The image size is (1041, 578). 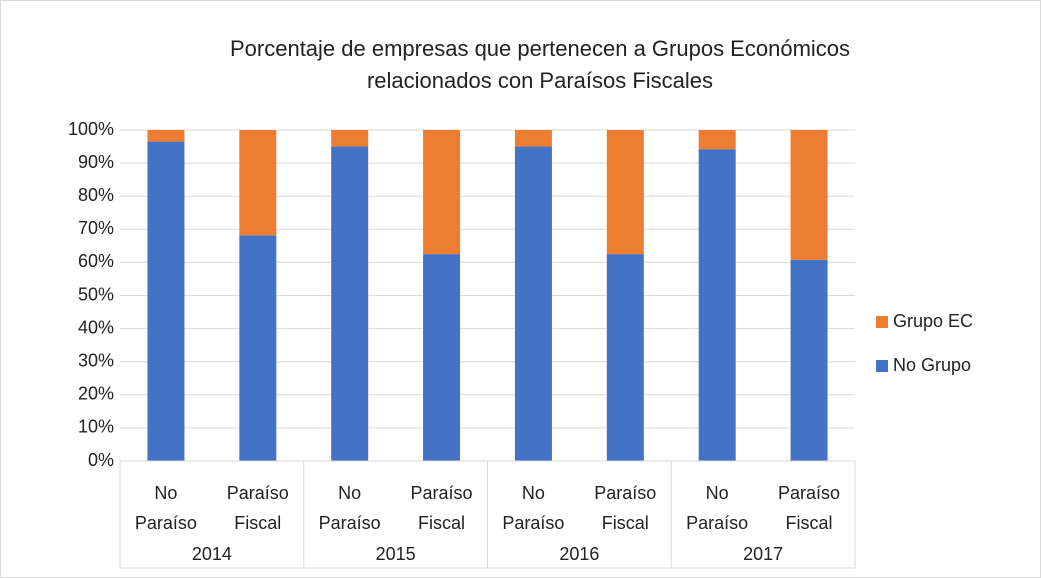 What do you see at coordinates (763, 554) in the screenshot?
I see `group-label: 2017` at bounding box center [763, 554].